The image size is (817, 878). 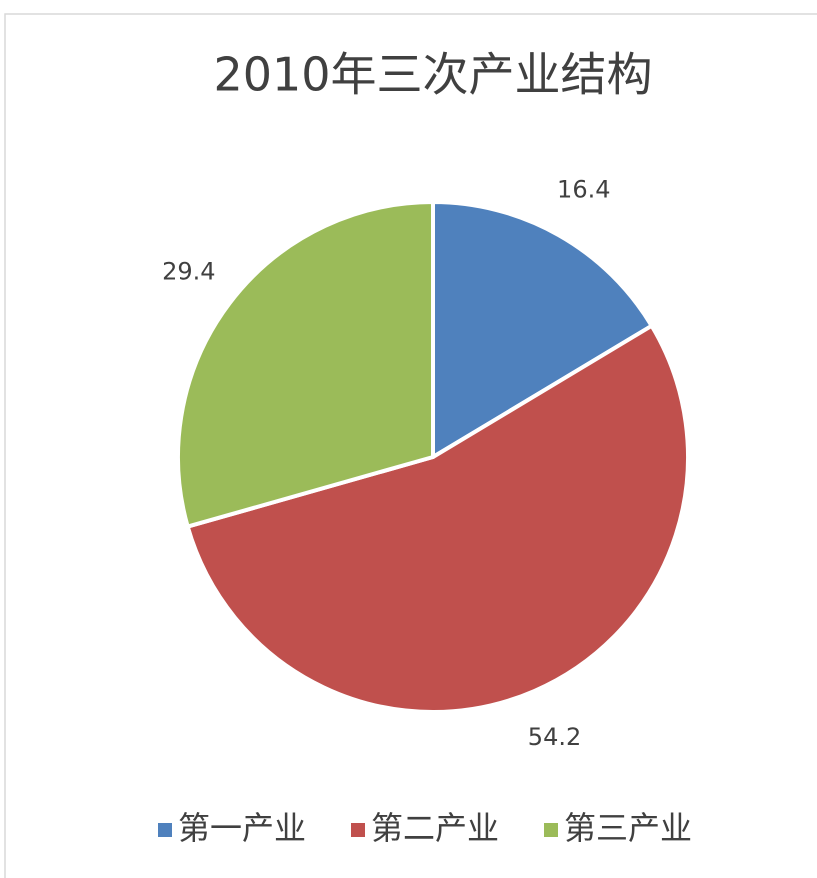 I want to click on data-label: 16.4, so click(x=583, y=190).